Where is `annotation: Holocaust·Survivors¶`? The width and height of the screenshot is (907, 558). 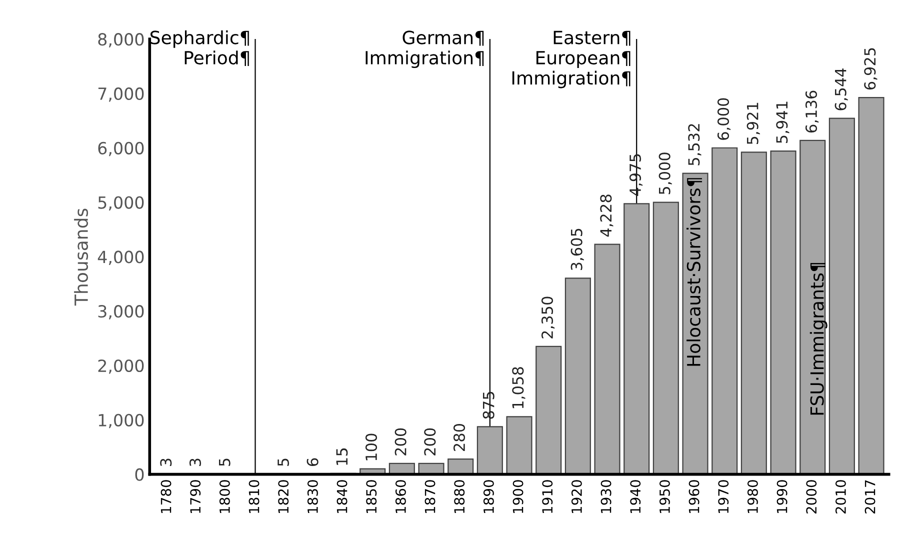
annotation: Holocaust·Survivors¶ is located at coordinates (694, 272).